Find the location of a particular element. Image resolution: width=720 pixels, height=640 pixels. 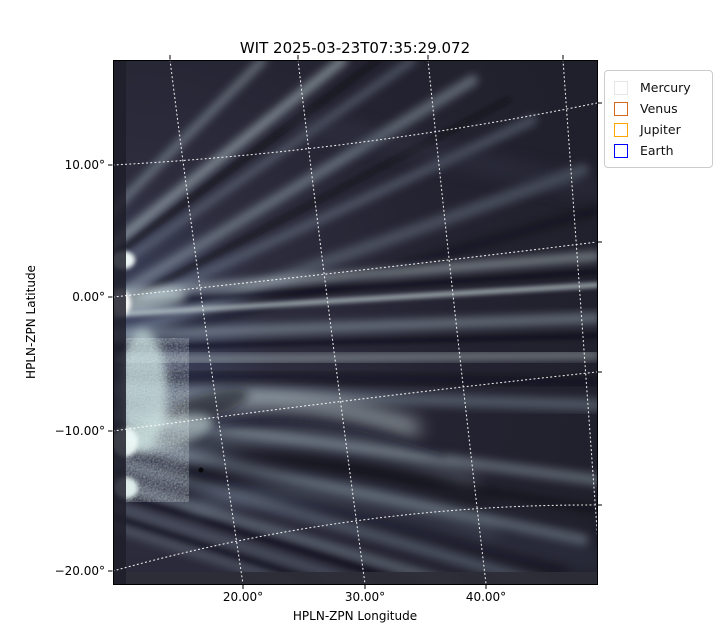

legend-label: Venus is located at coordinates (659, 108).